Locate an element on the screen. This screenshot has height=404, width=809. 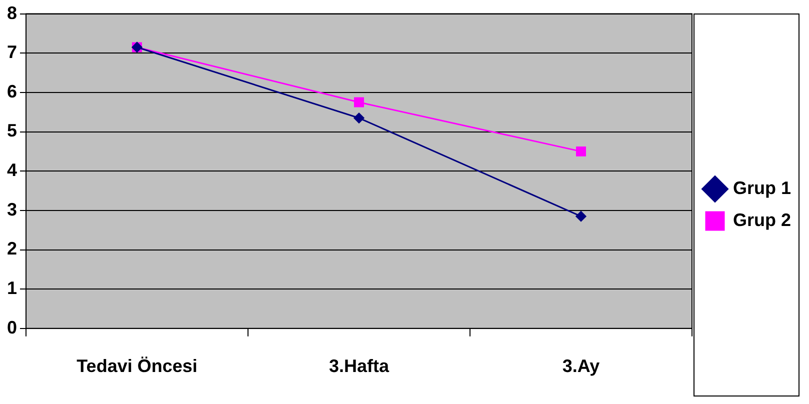
y-tick-label: 5 is located at coordinates (12, 130).